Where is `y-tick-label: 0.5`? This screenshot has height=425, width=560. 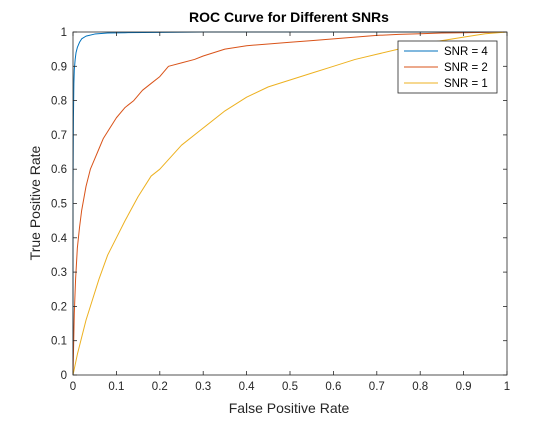
y-tick-label: 0.5 is located at coordinates (59, 205).